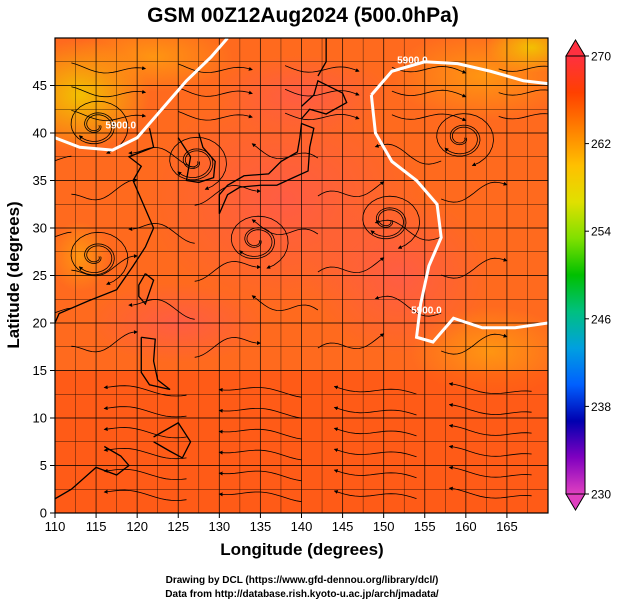  Describe the element at coordinates (601, 319) in the screenshot. I see `colorbar-tick-label: 246` at that location.